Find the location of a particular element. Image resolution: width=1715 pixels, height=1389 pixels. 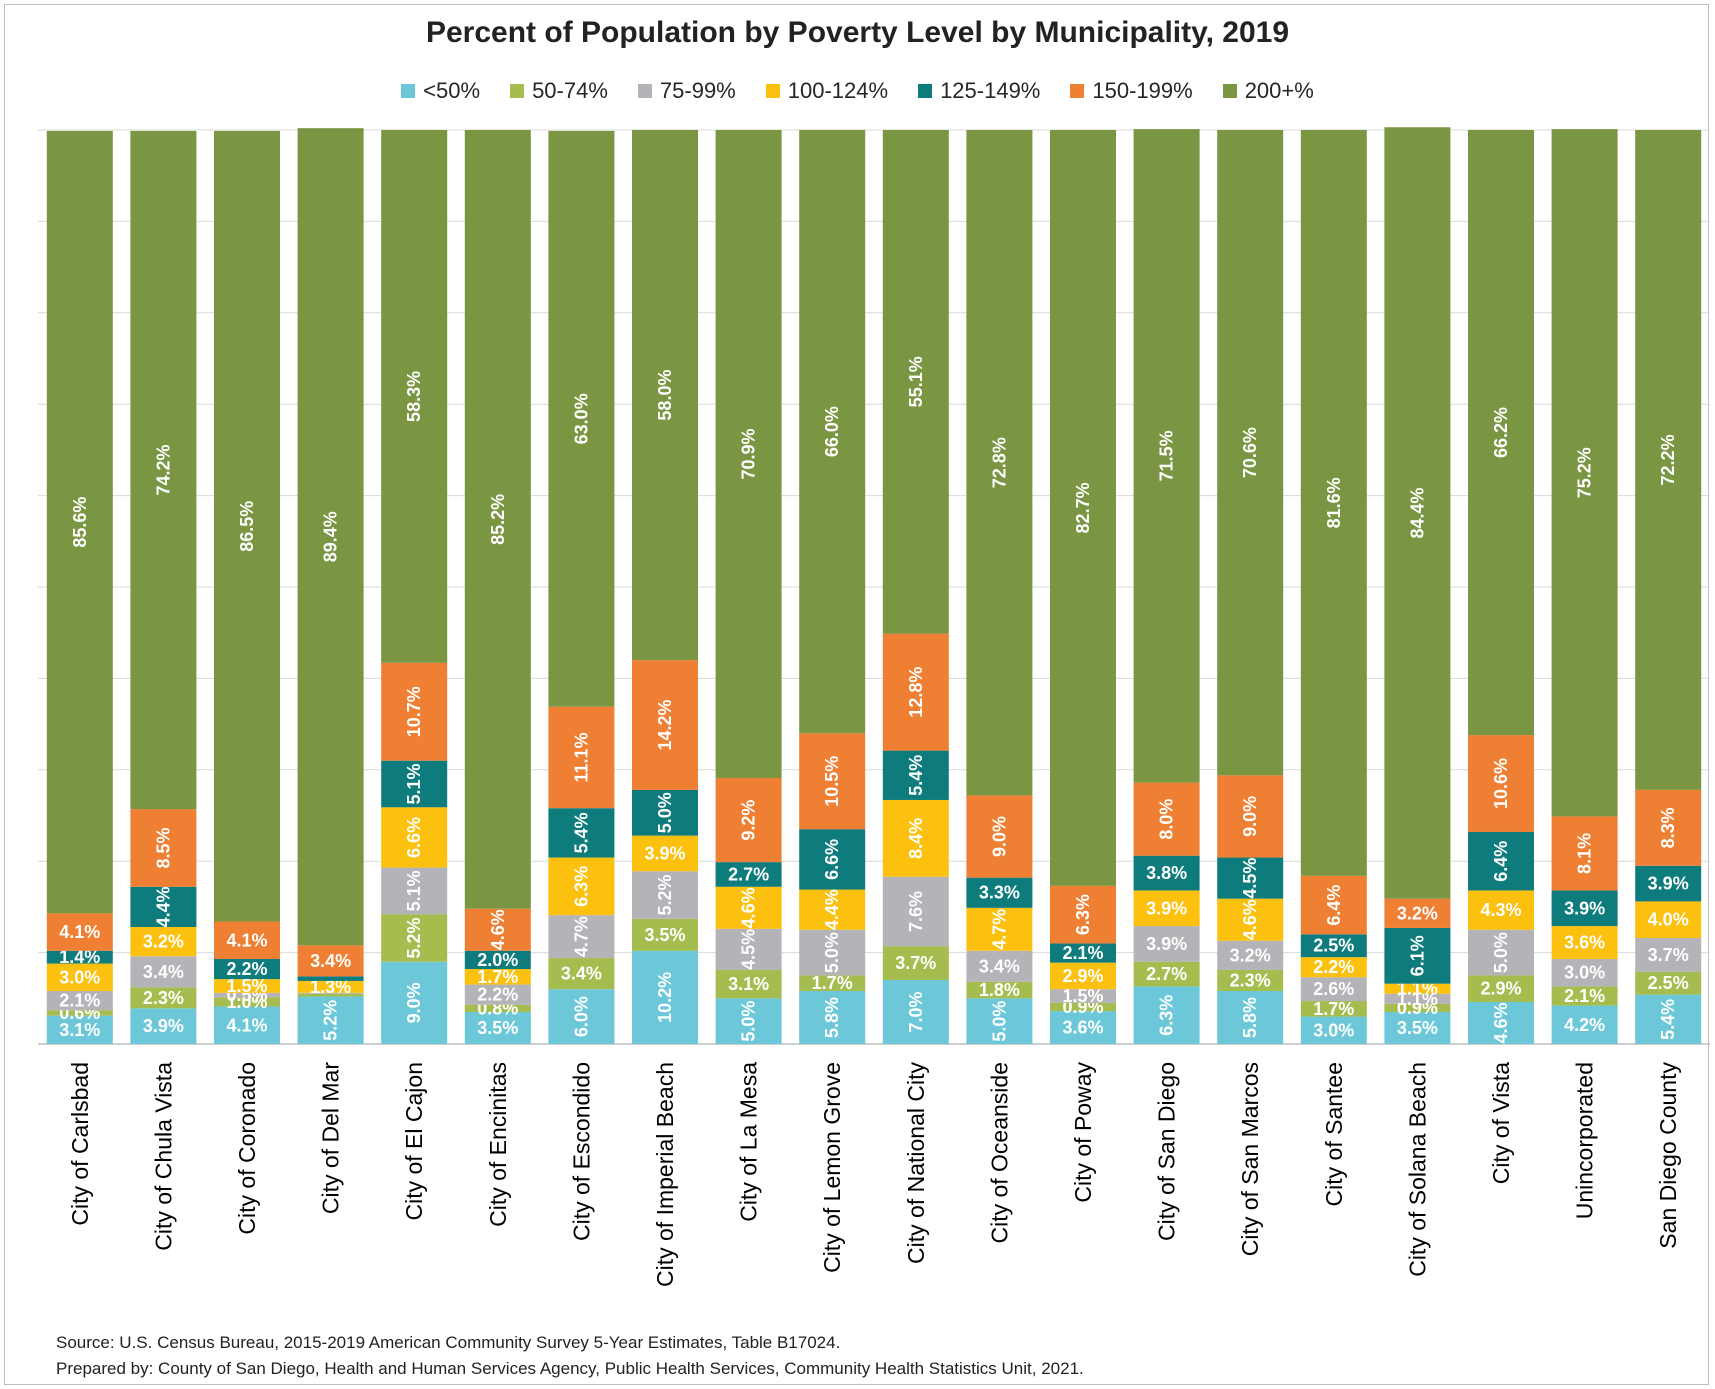

data-label: 1.8% is located at coordinates (999, 990).